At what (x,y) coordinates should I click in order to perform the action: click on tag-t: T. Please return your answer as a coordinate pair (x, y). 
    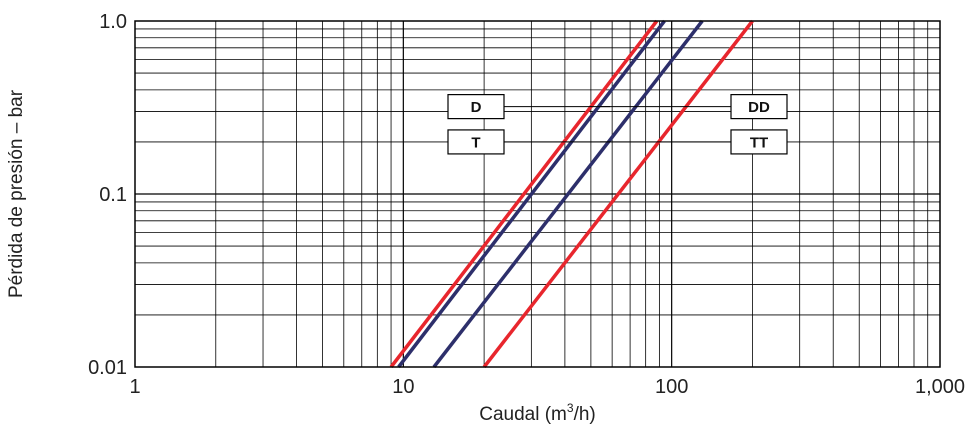
    Looking at the image, I should click on (528, 142).